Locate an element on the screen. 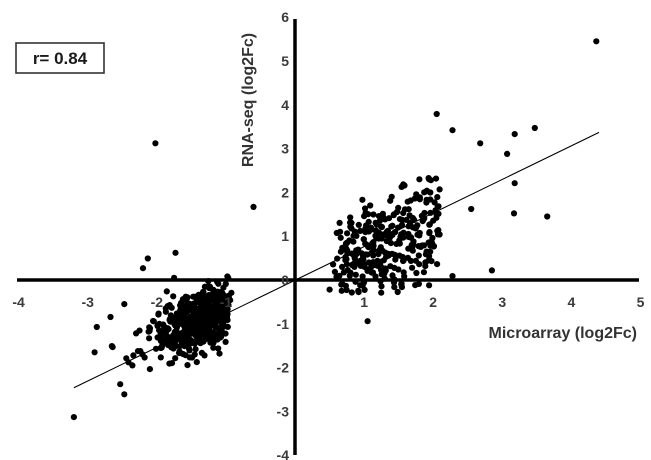  correlation-label: r= 0.84 is located at coordinates (60, 58).